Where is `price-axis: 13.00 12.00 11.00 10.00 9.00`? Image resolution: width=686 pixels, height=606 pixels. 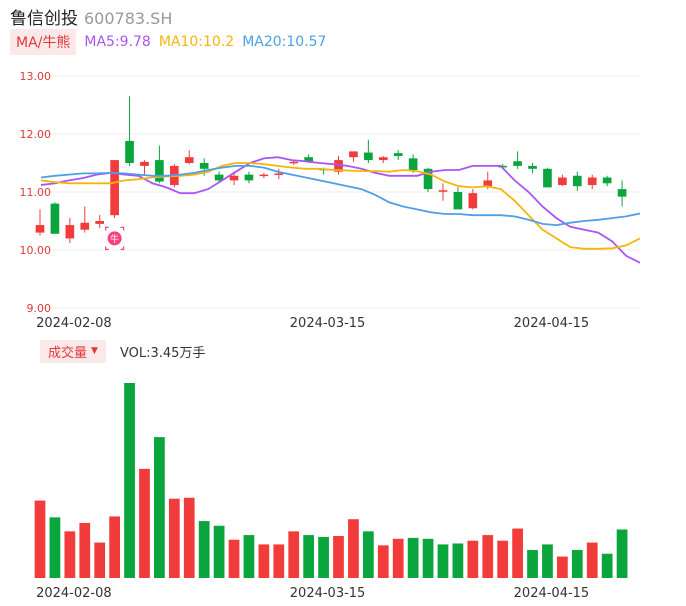
price-axis: 13.00 12.00 11.00 10.00 9.00 is located at coordinates (36, 192).